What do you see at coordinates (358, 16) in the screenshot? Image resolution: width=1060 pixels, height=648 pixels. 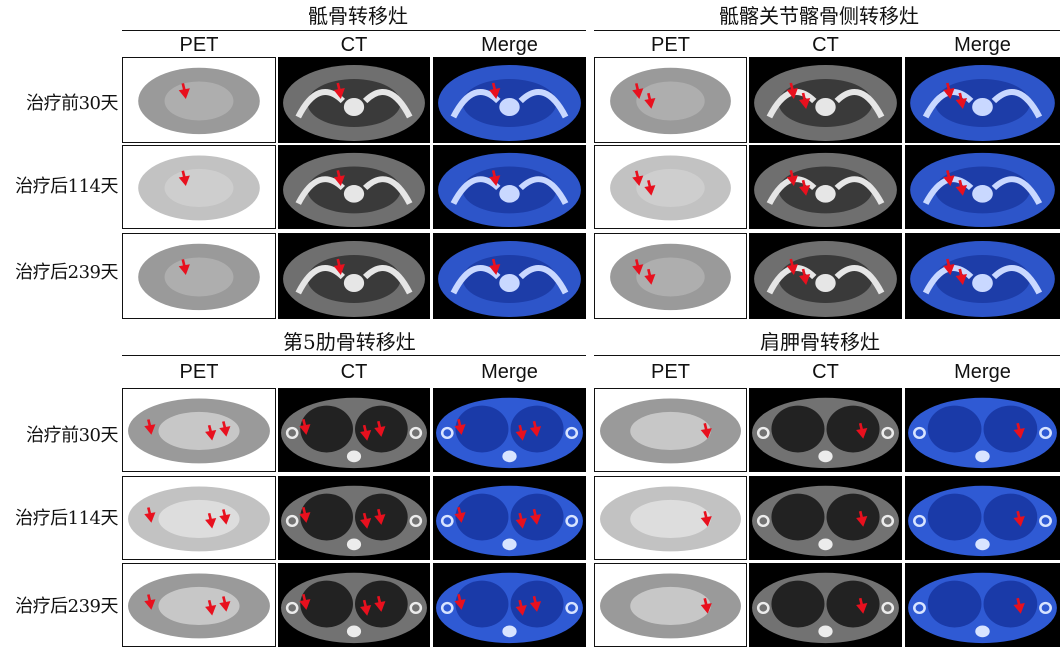 I see `panel-title-1: 骶骨转移灶` at bounding box center [358, 16].